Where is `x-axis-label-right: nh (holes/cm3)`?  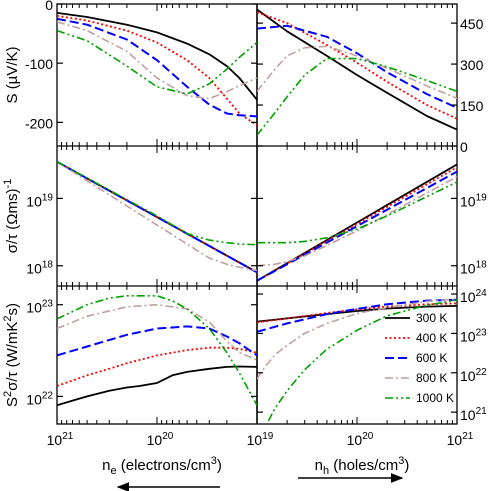 x-axis-label-right: nh (holes/cm3) is located at coordinates (362, 466).